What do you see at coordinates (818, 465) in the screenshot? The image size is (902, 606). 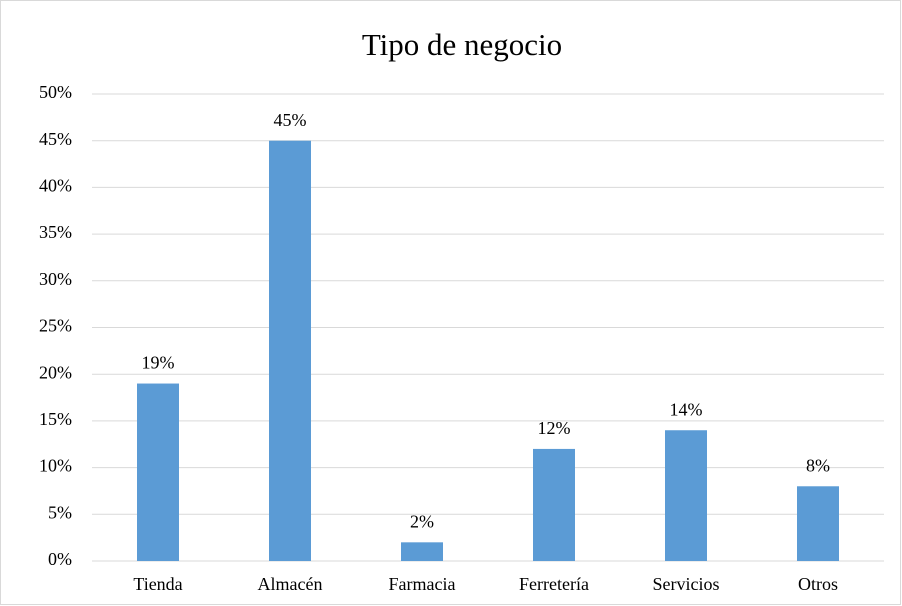 I see `data-label: 8%` at bounding box center [818, 465].